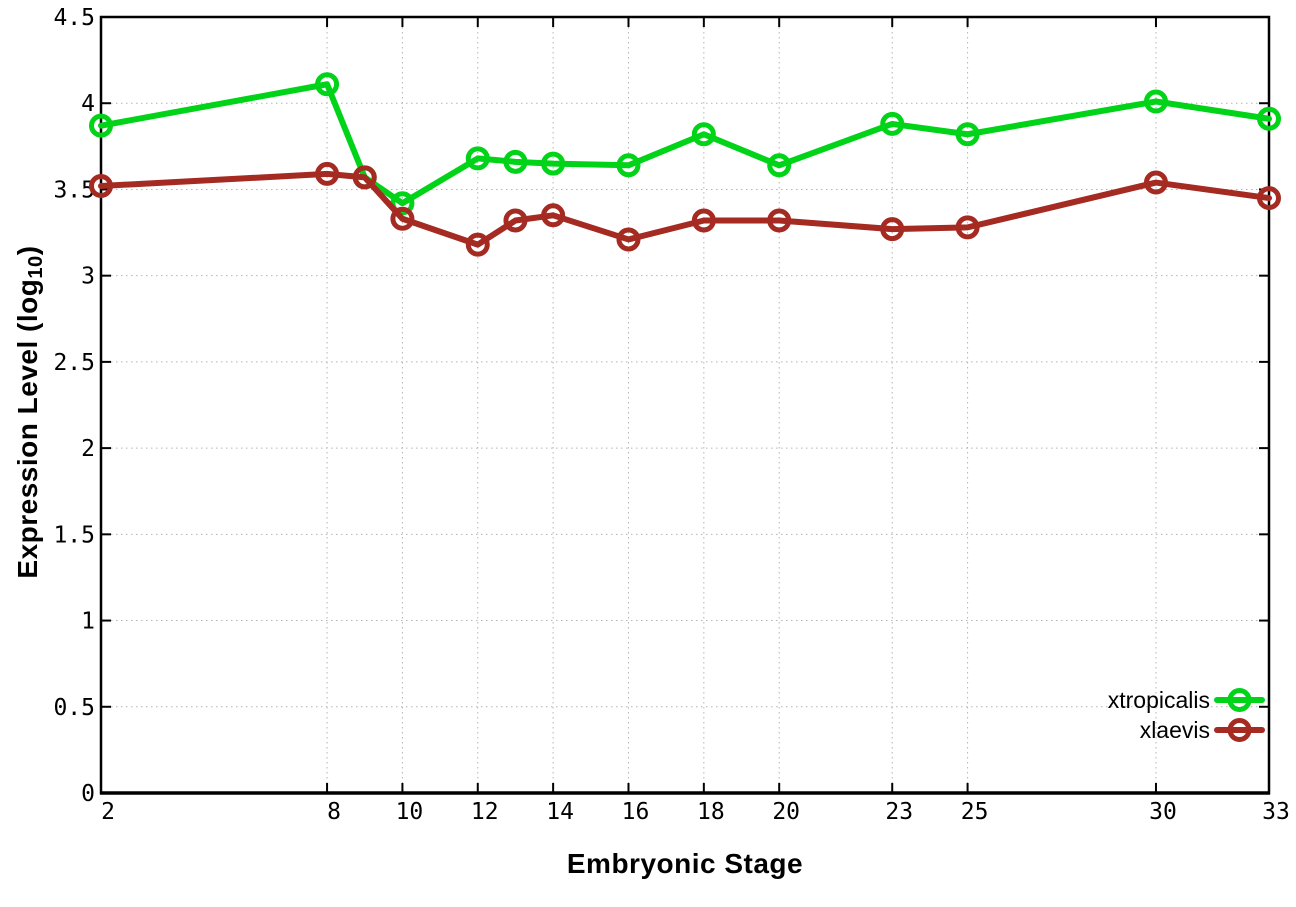 The height and width of the screenshot is (907, 1296). Describe the element at coordinates (88, 104) in the screenshot. I see `y-tick-label: 4` at that location.